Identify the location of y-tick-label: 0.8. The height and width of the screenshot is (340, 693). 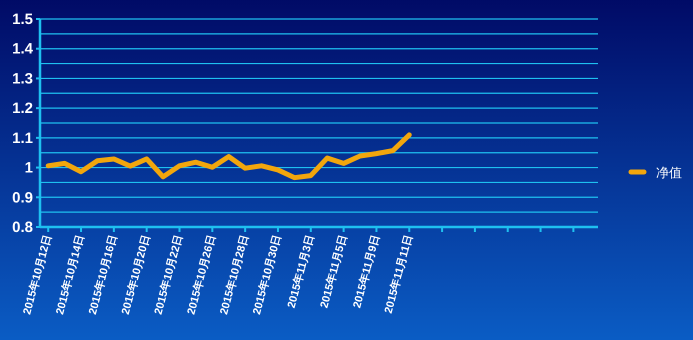
(22, 227).